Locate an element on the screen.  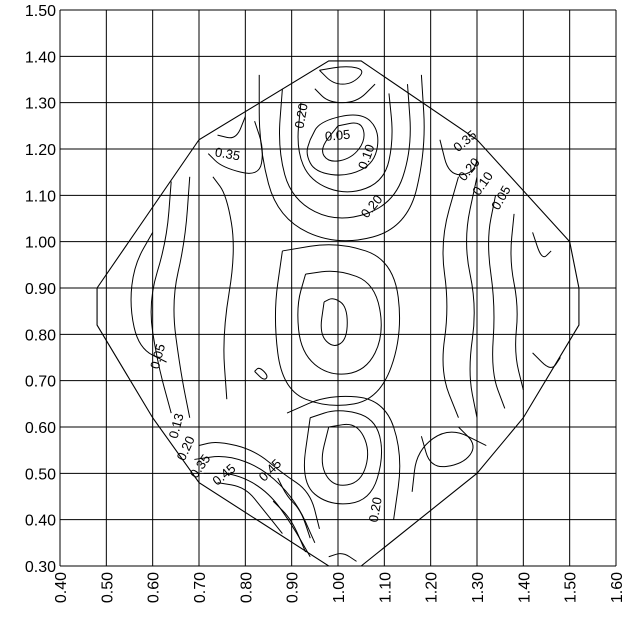
y-tick-label: 1.10 is located at coordinates (40, 196).